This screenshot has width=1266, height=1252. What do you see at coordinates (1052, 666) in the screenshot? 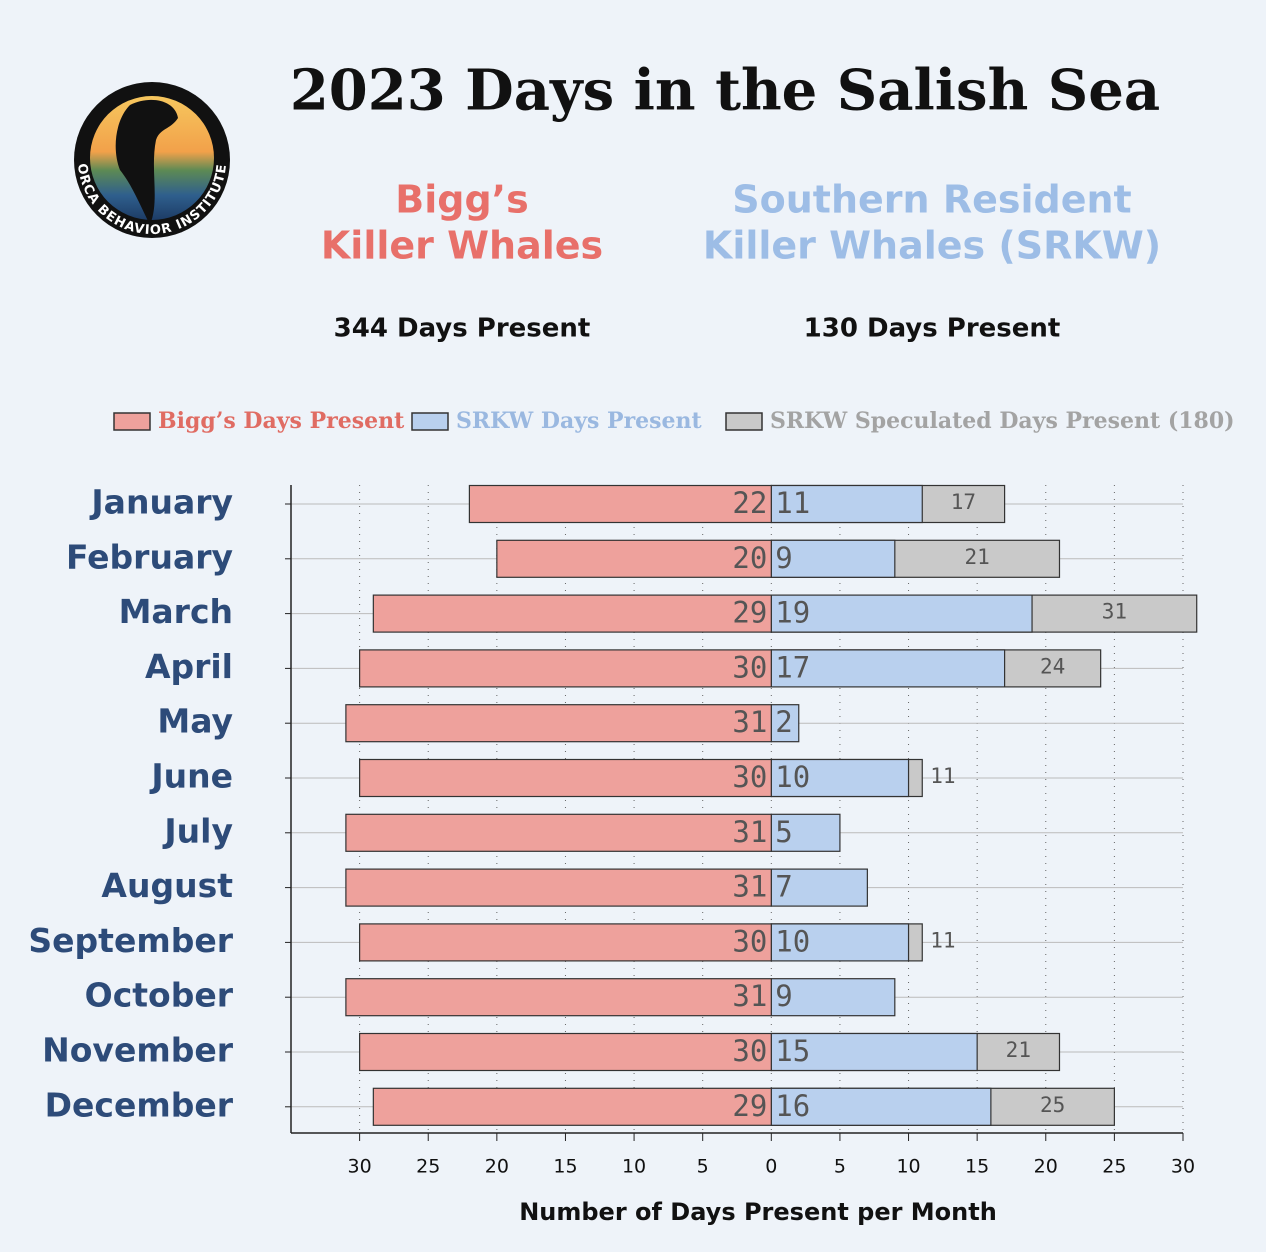
I see `value-label: 24` at bounding box center [1052, 666].